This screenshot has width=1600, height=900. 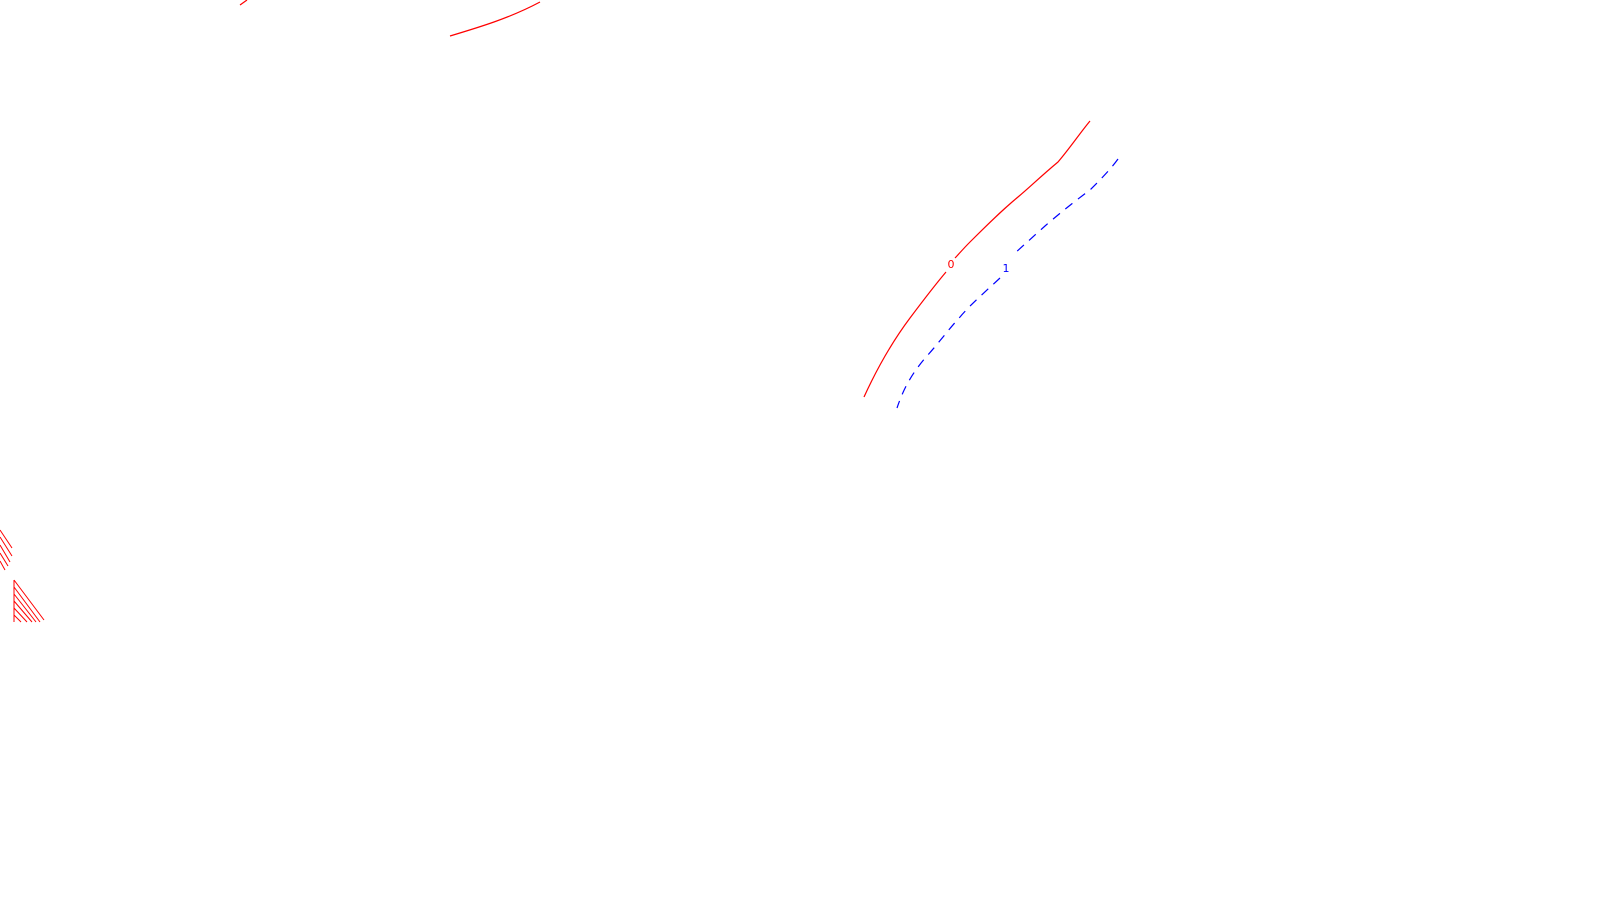 What do you see at coordinates (495, 19) in the screenshot?
I see `top-contour-arc` at bounding box center [495, 19].